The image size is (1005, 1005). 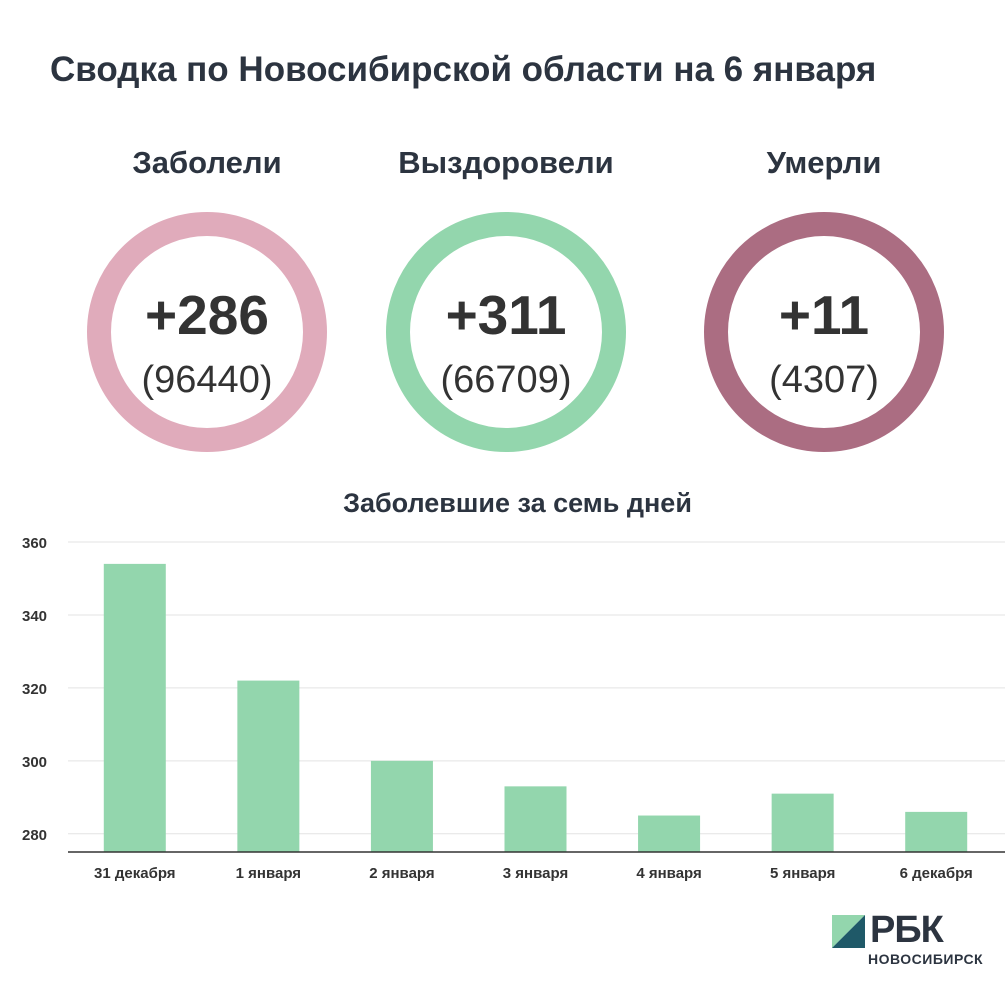 What do you see at coordinates (506, 315) in the screenshot?
I see `stat-delta: +311` at bounding box center [506, 315].